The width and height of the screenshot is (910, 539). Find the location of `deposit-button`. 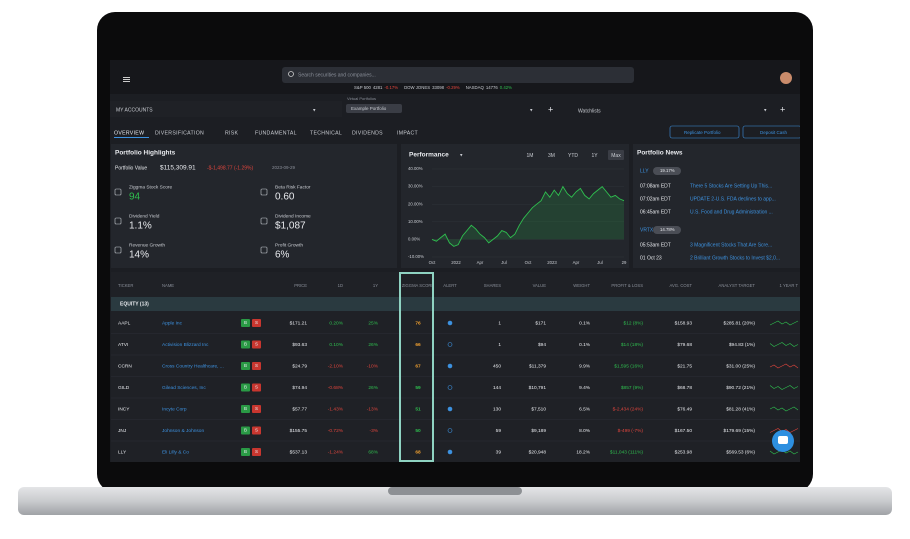

deposit-button is located at coordinates (771, 132).